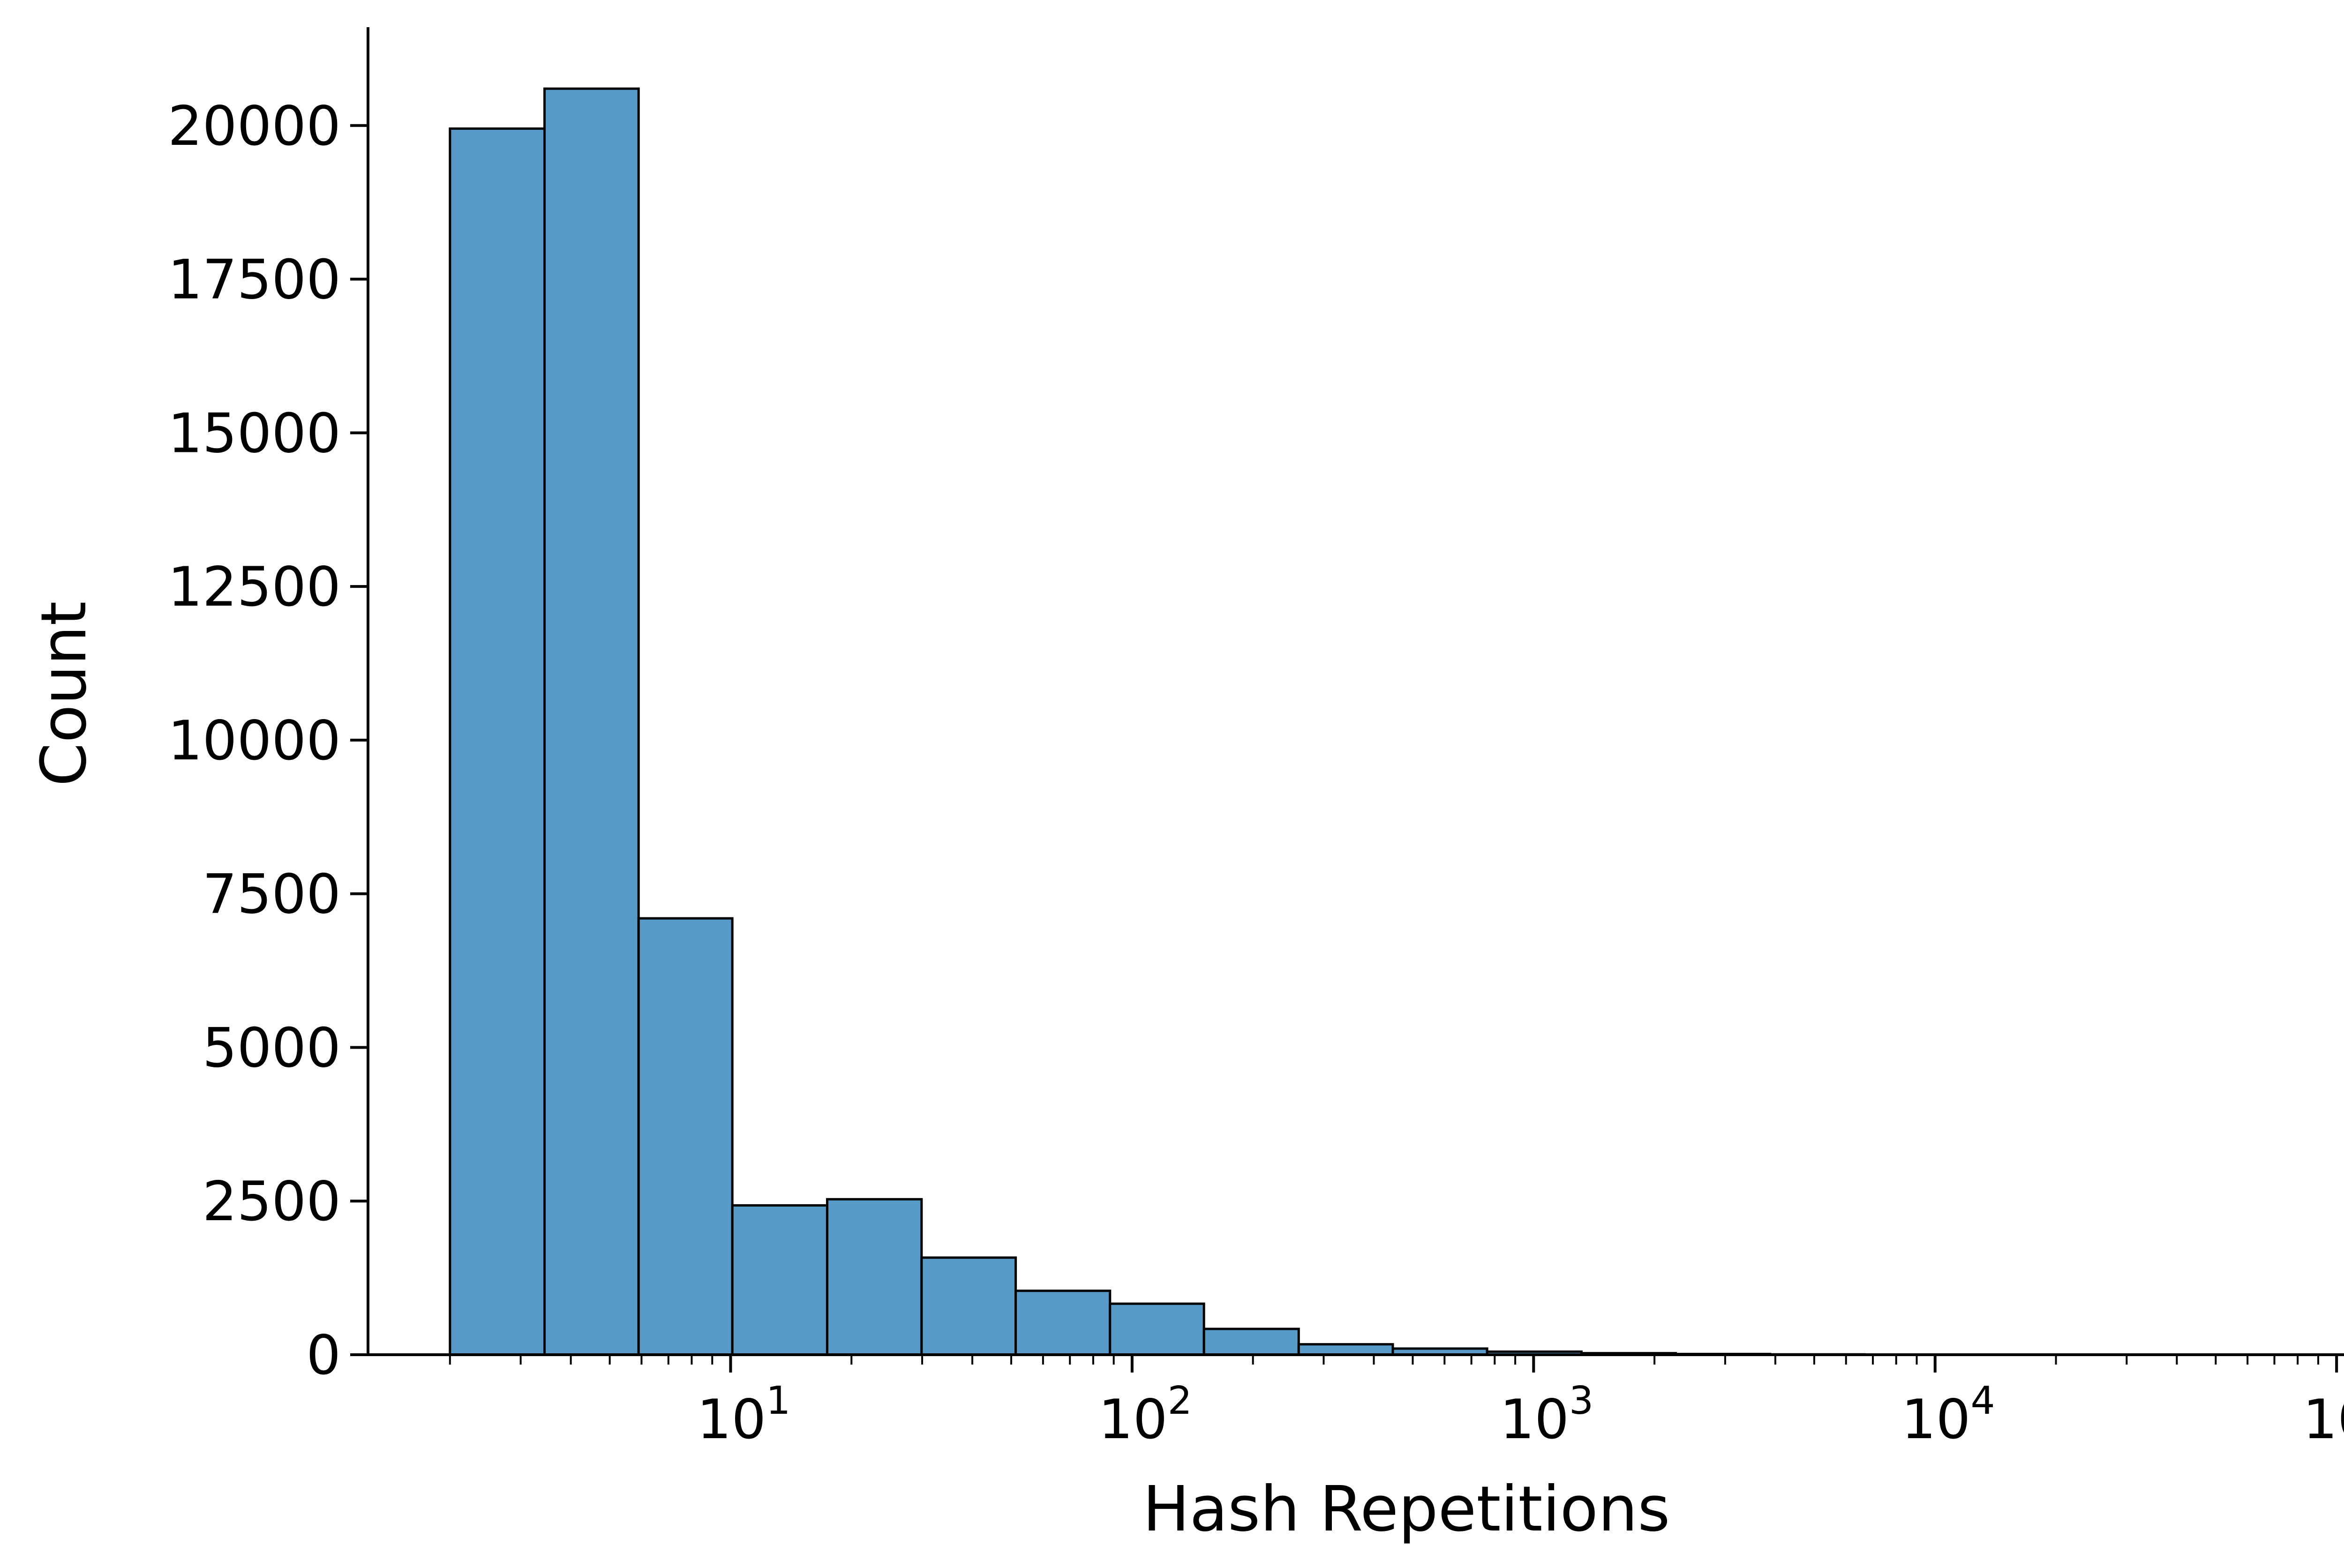  What do you see at coordinates (1546, 1415) in the screenshot?
I see `x-tick-label-2: 10³` at bounding box center [1546, 1415].